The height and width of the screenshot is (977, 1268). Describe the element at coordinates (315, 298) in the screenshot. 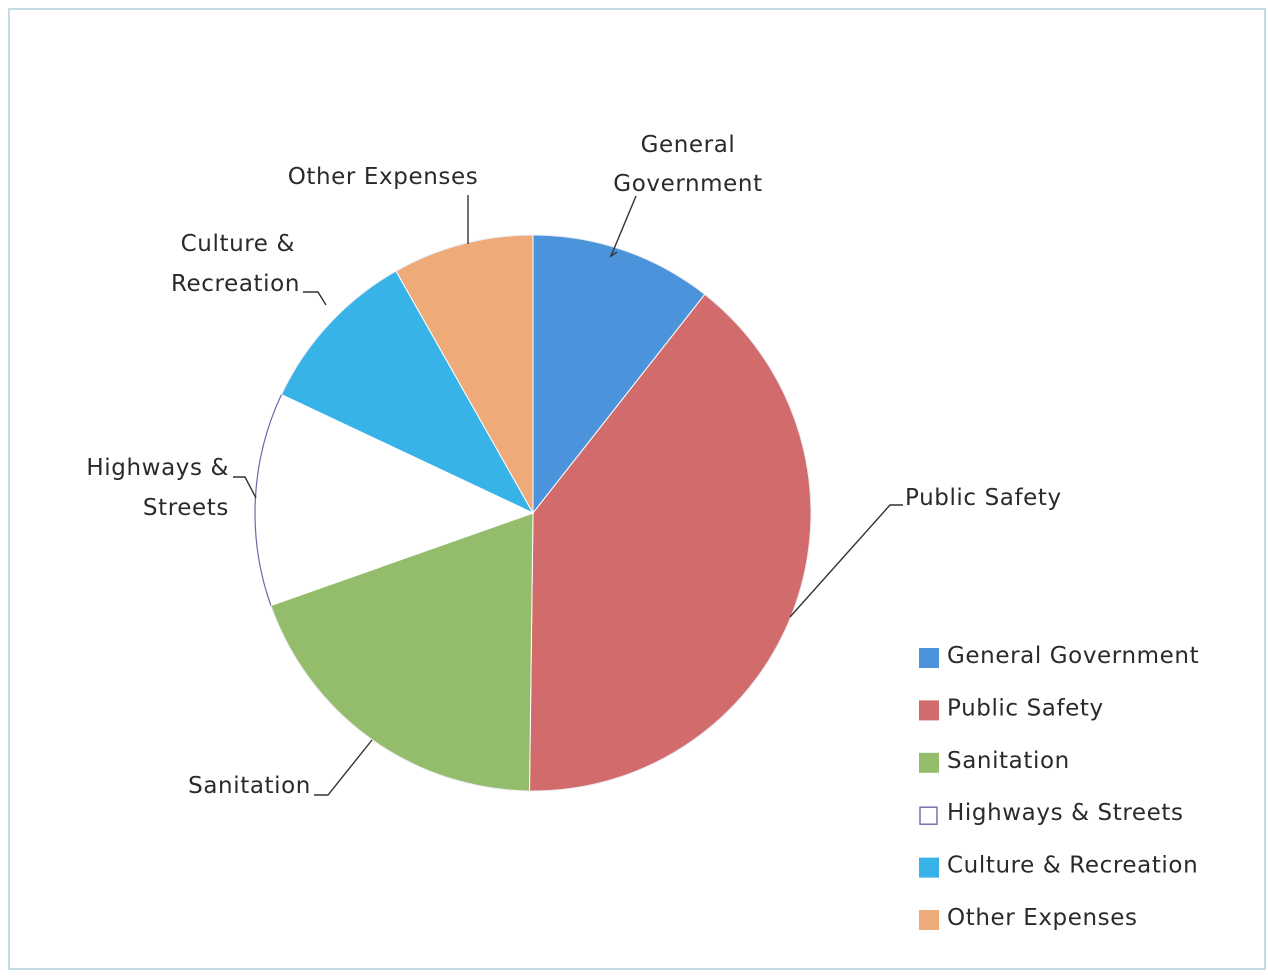

I see `leader-line-culture-and-recreation` at that location.